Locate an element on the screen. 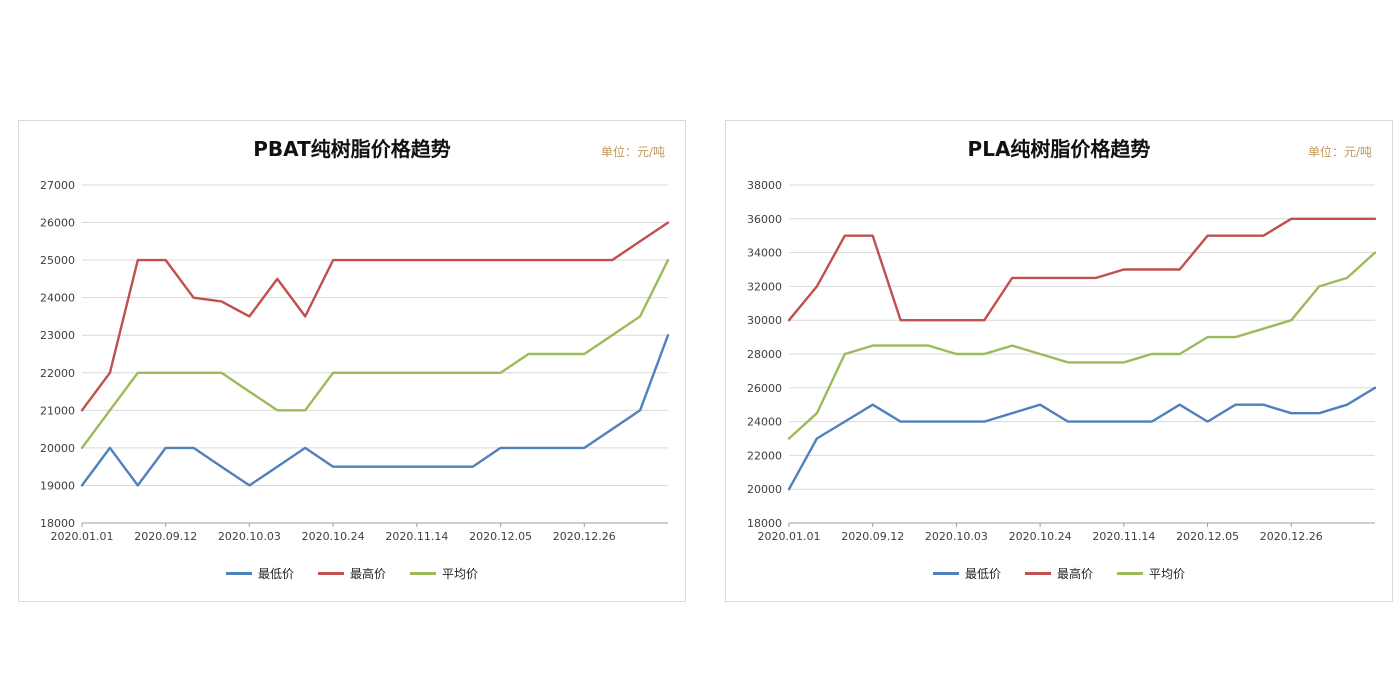 The width and height of the screenshot is (1400, 700). pla-chart-header: PLA纯树脂价格趋势 单位：元/吨 is located at coordinates (1059, 146).